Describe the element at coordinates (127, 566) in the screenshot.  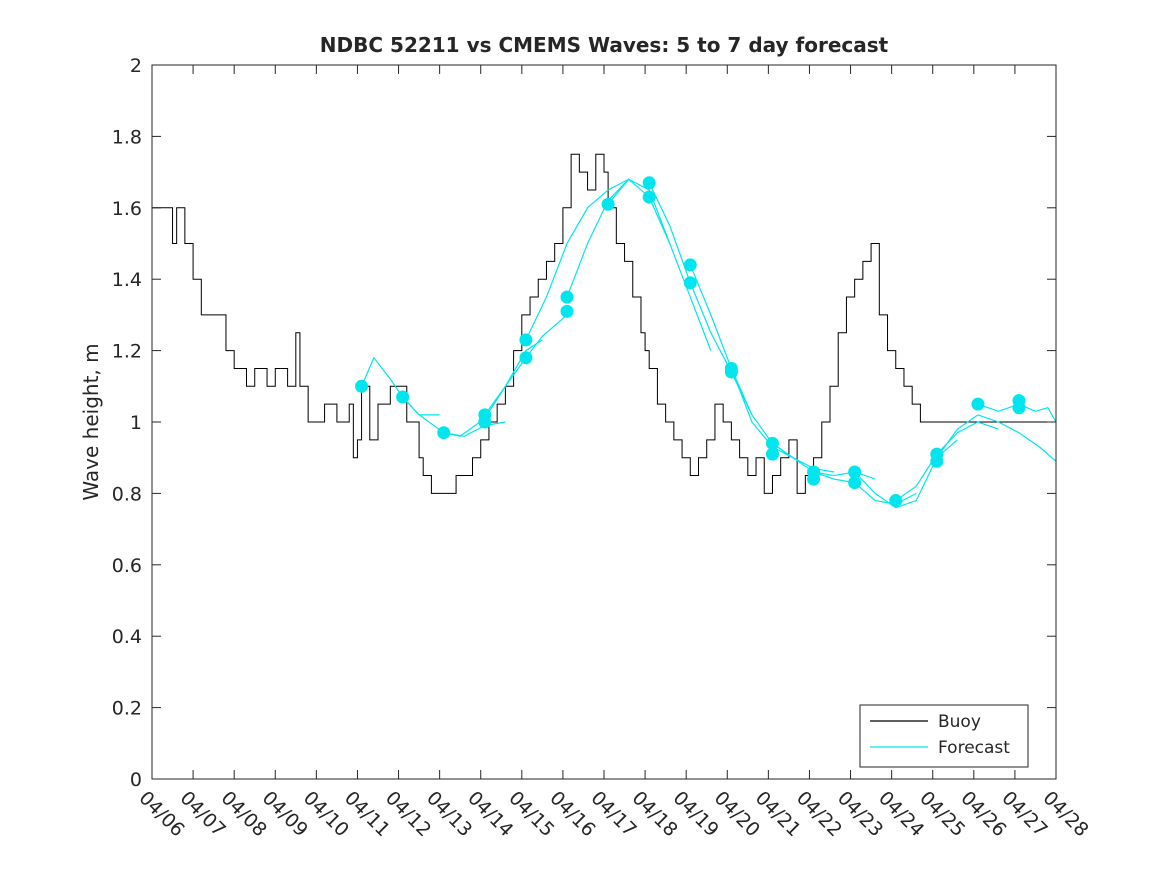
I see `y-tick-label: 0.6` at that location.